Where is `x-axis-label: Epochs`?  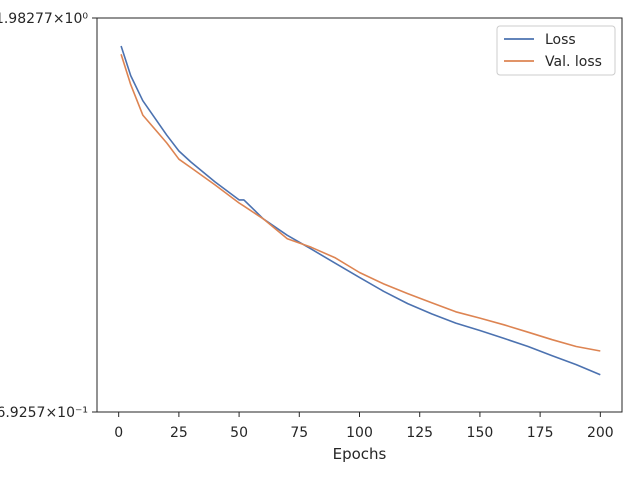 x-axis-label: Epochs is located at coordinates (360, 454).